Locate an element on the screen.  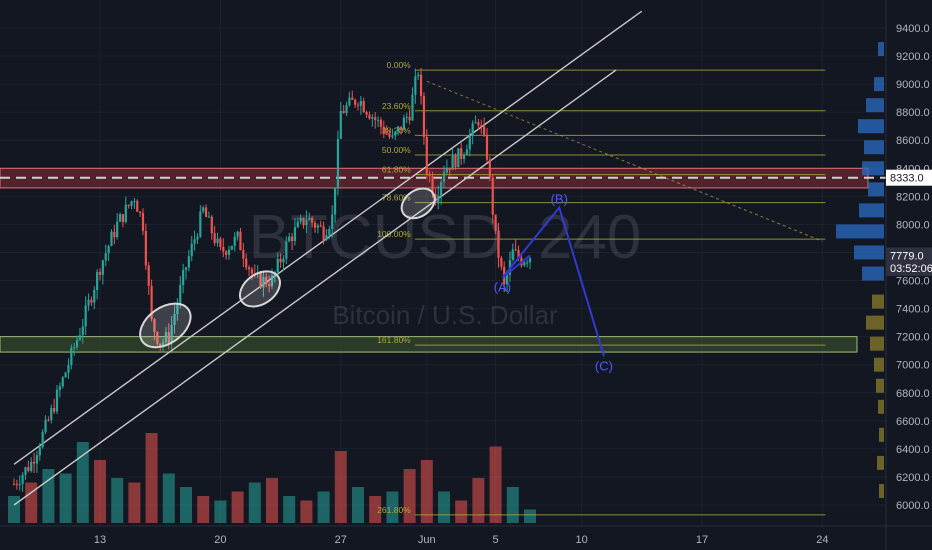
time-tick-label: 13 is located at coordinates (100, 540).